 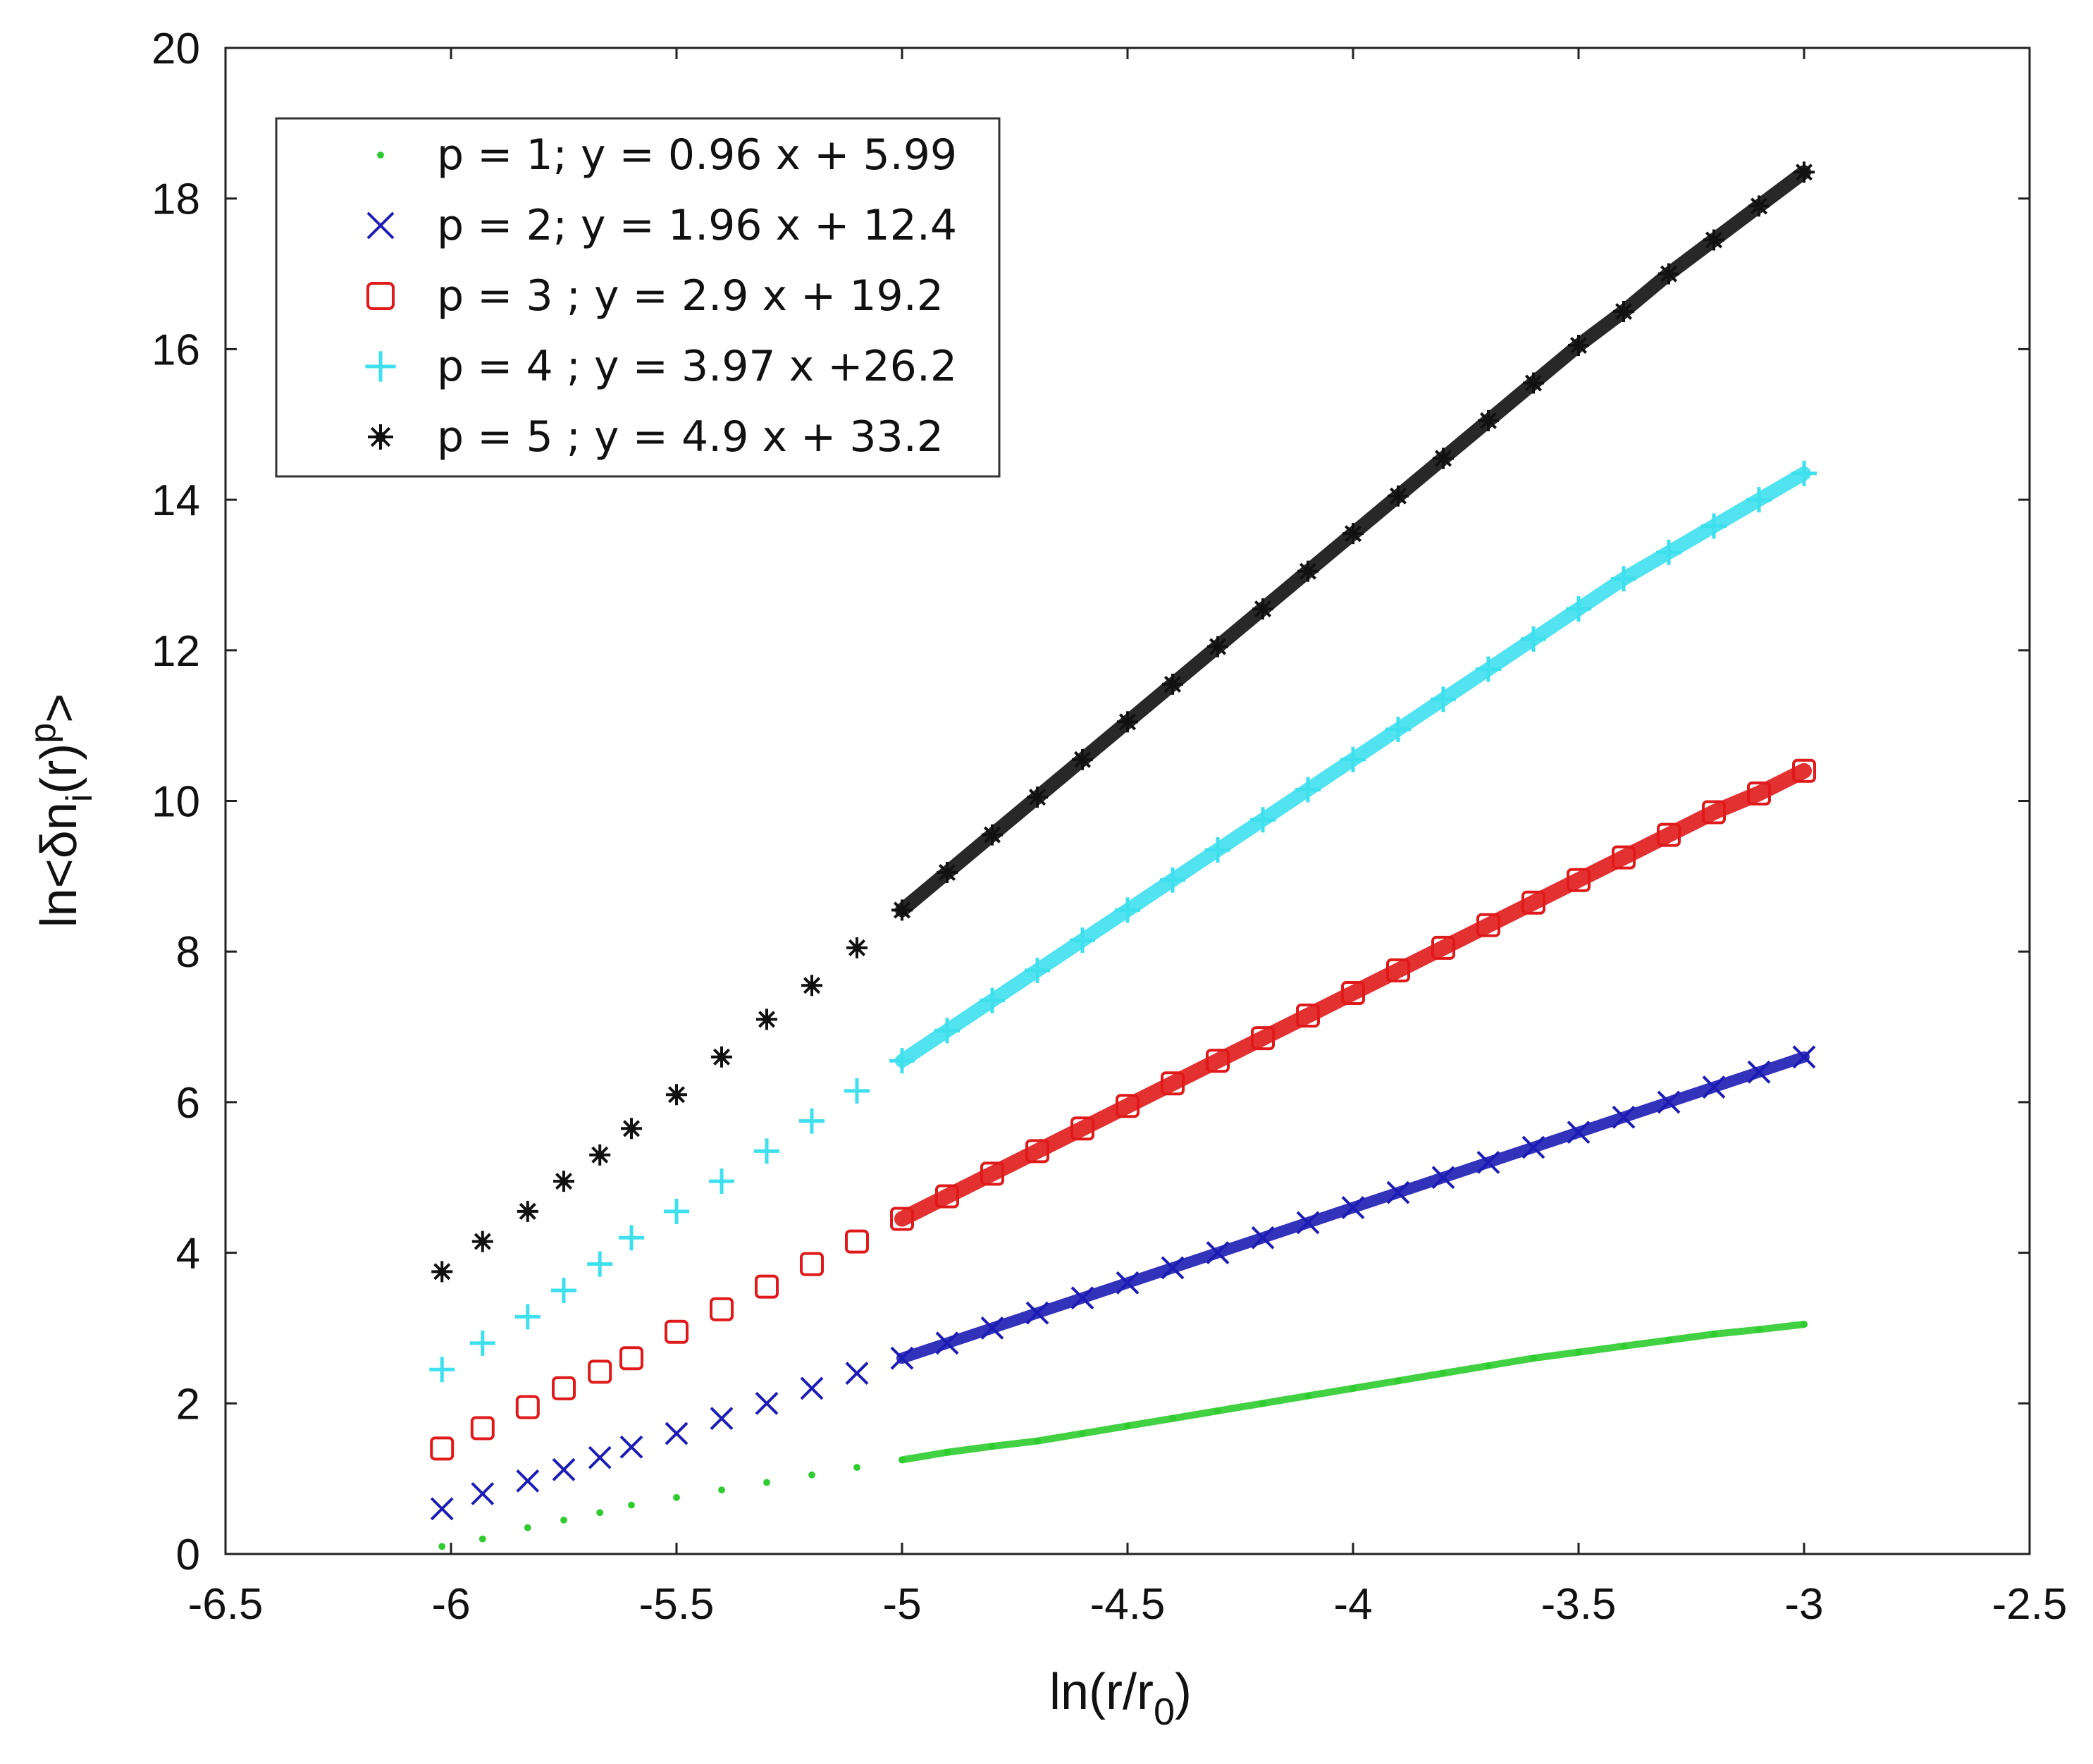 I want to click on y-axis-title-main: ln<δn, so click(x=59, y=864).